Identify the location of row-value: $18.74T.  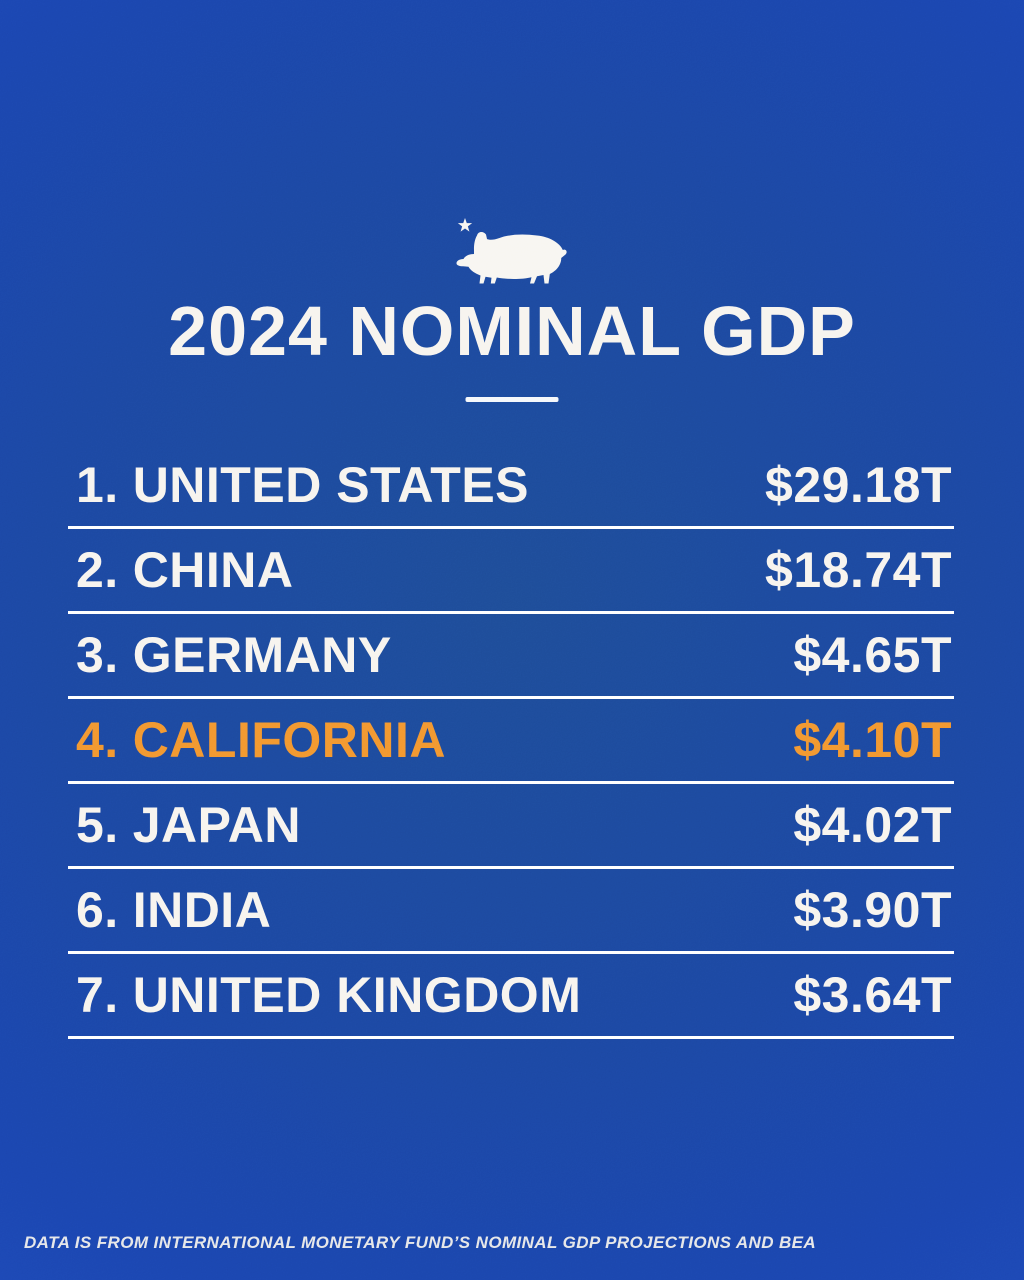
(858, 570).